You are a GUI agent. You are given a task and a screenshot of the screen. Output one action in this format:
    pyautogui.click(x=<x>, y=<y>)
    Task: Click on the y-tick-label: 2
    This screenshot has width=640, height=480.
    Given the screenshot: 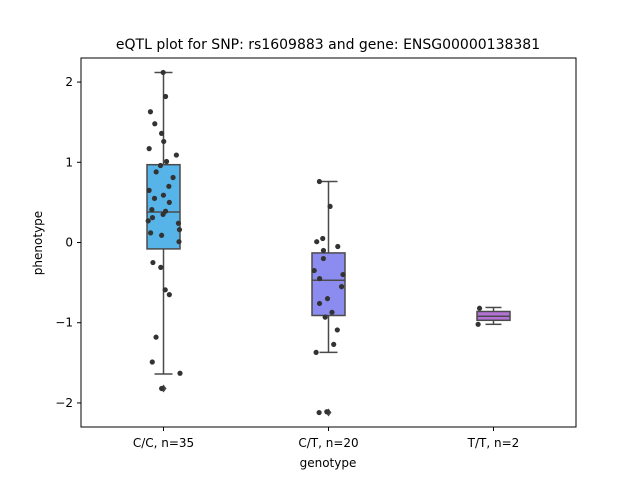 What is the action you would take?
    pyautogui.click(x=69, y=82)
    